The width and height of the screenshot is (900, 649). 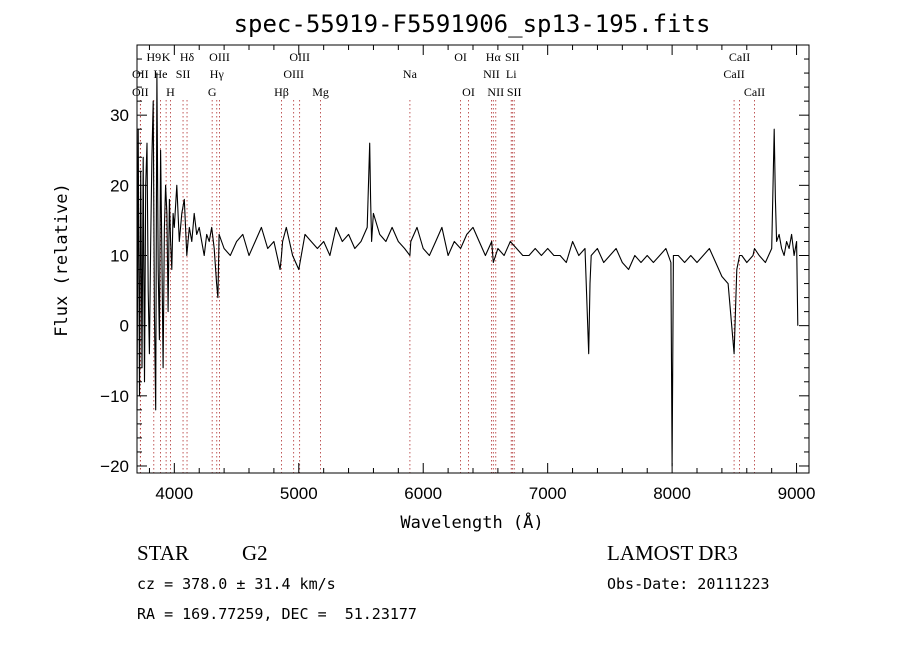 I want to click on object-class: STAR, so click(x=163, y=553).